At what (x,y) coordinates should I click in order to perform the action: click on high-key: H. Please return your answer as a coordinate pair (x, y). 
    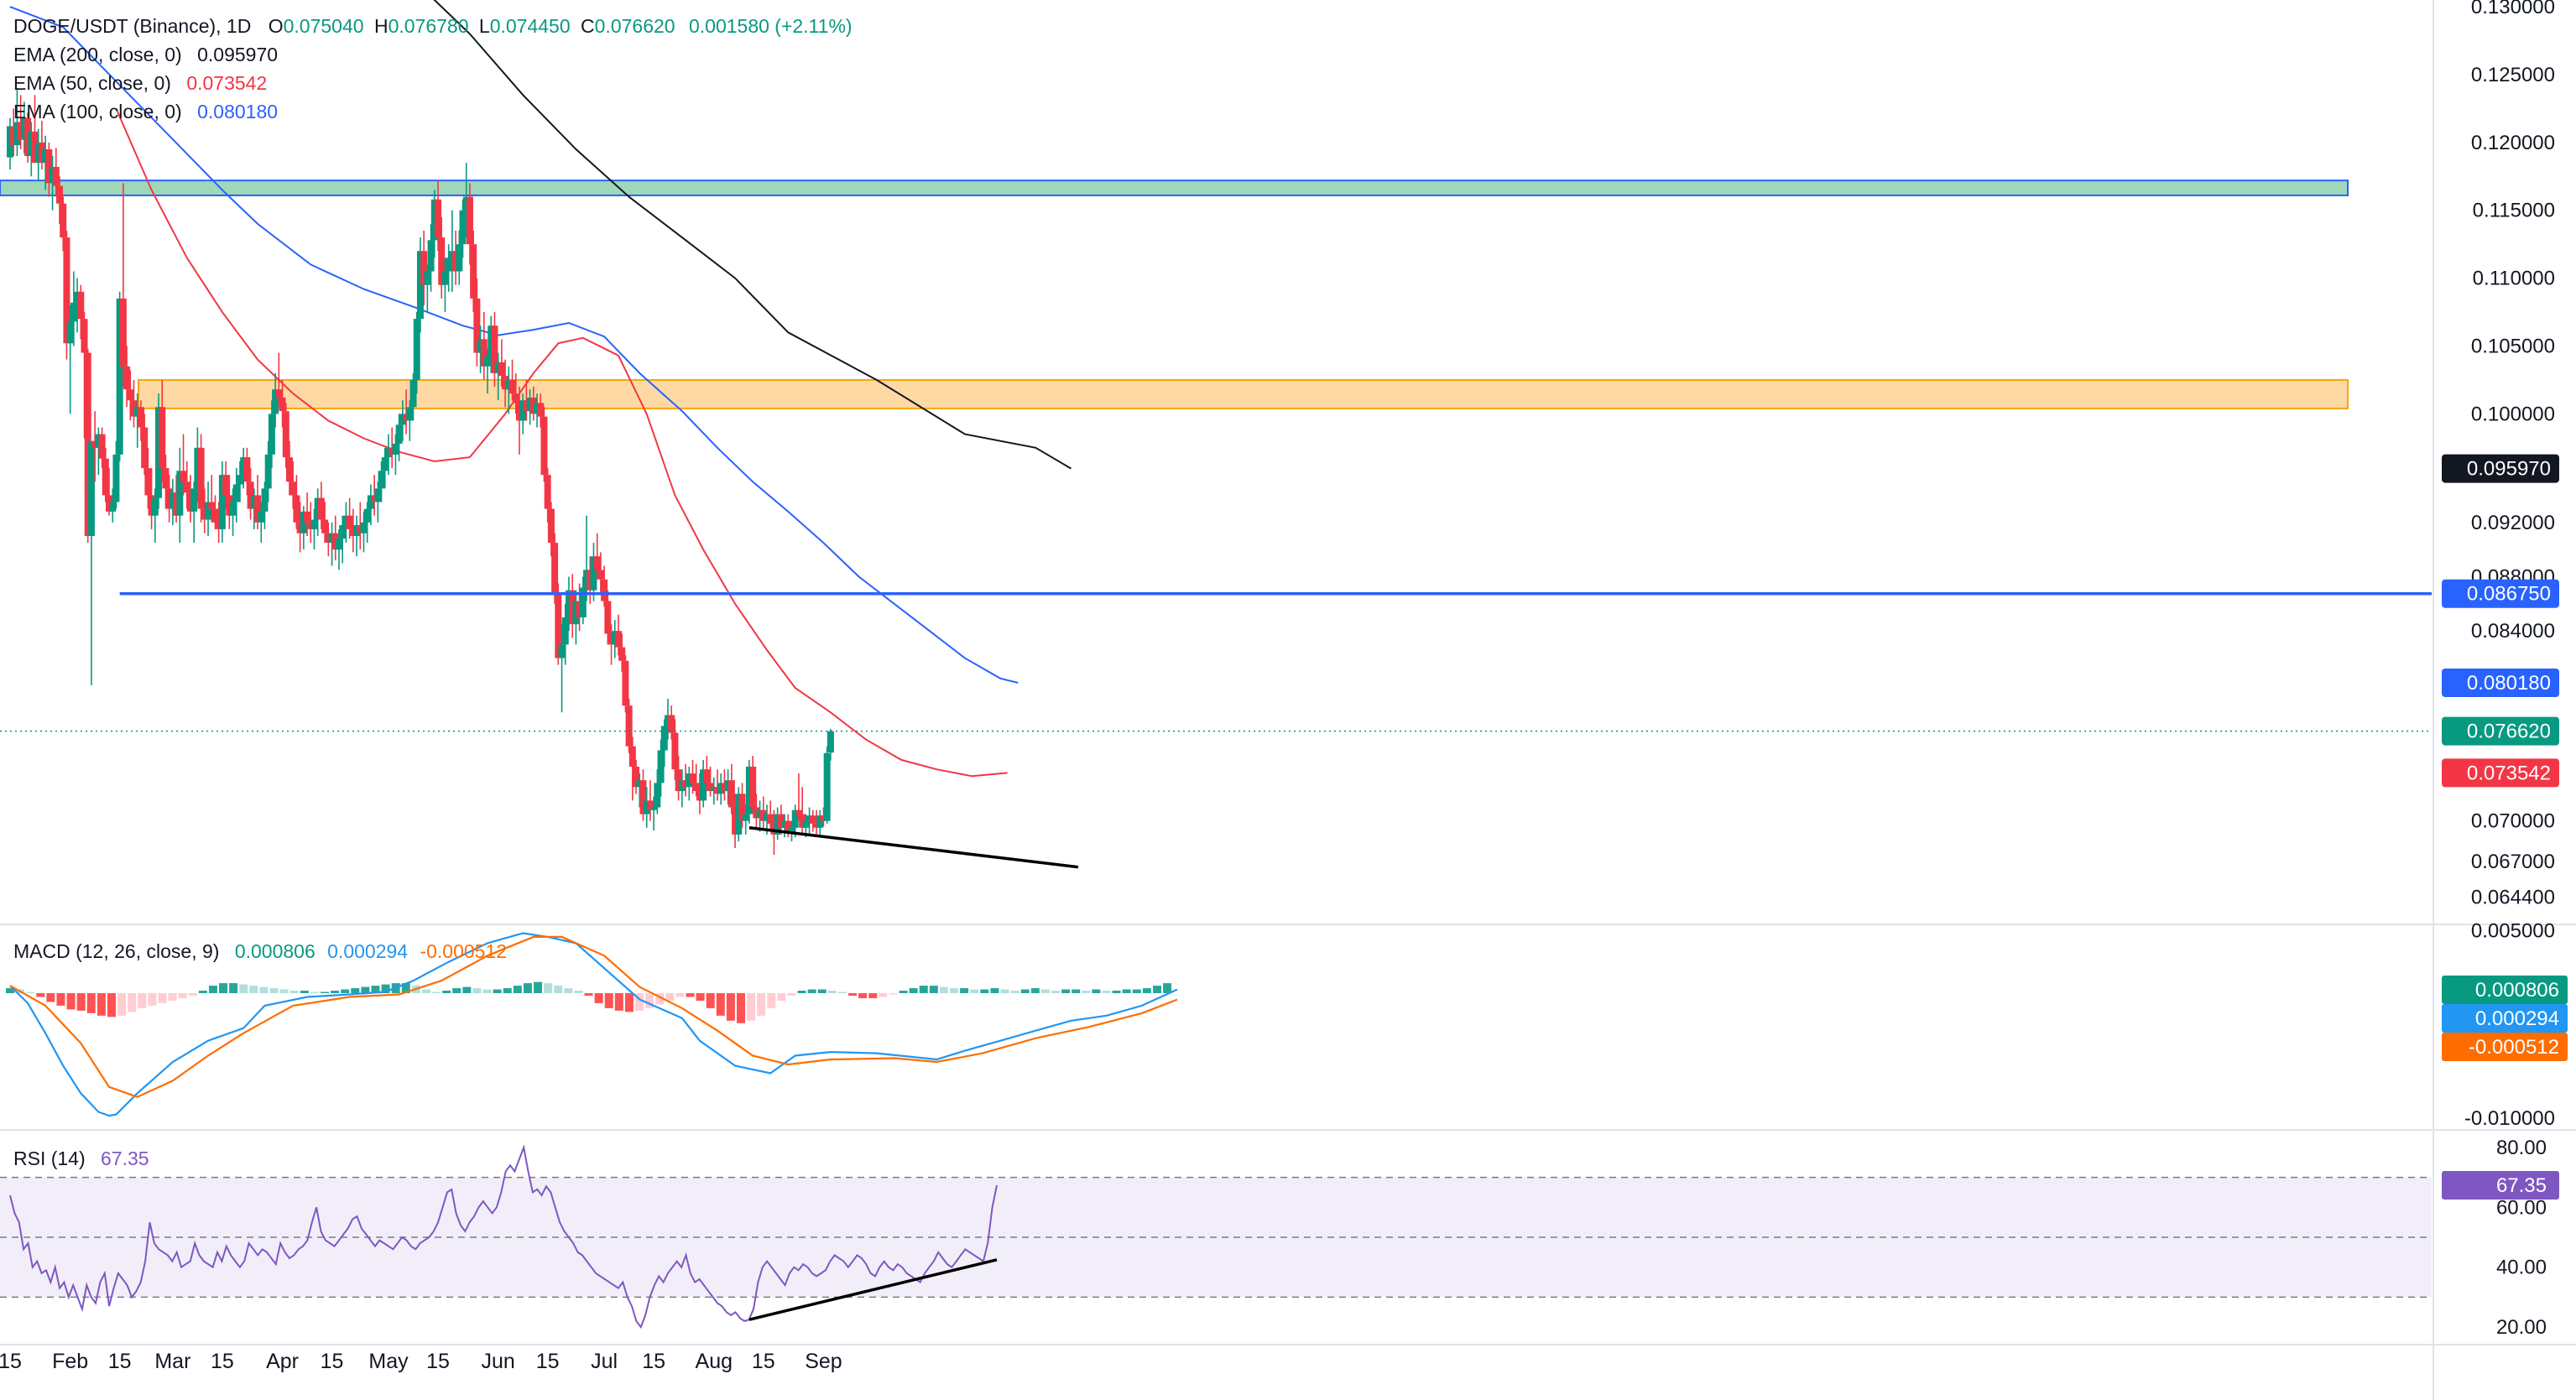
    Looking at the image, I should click on (380, 26).